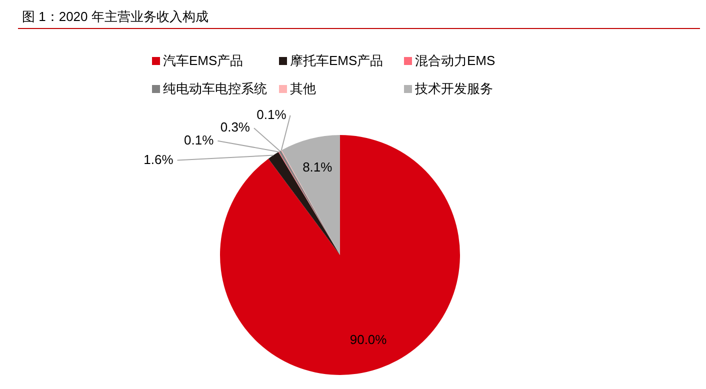  Describe the element at coordinates (369, 340) in the screenshot. I see `data-label: 90.0%` at that location.